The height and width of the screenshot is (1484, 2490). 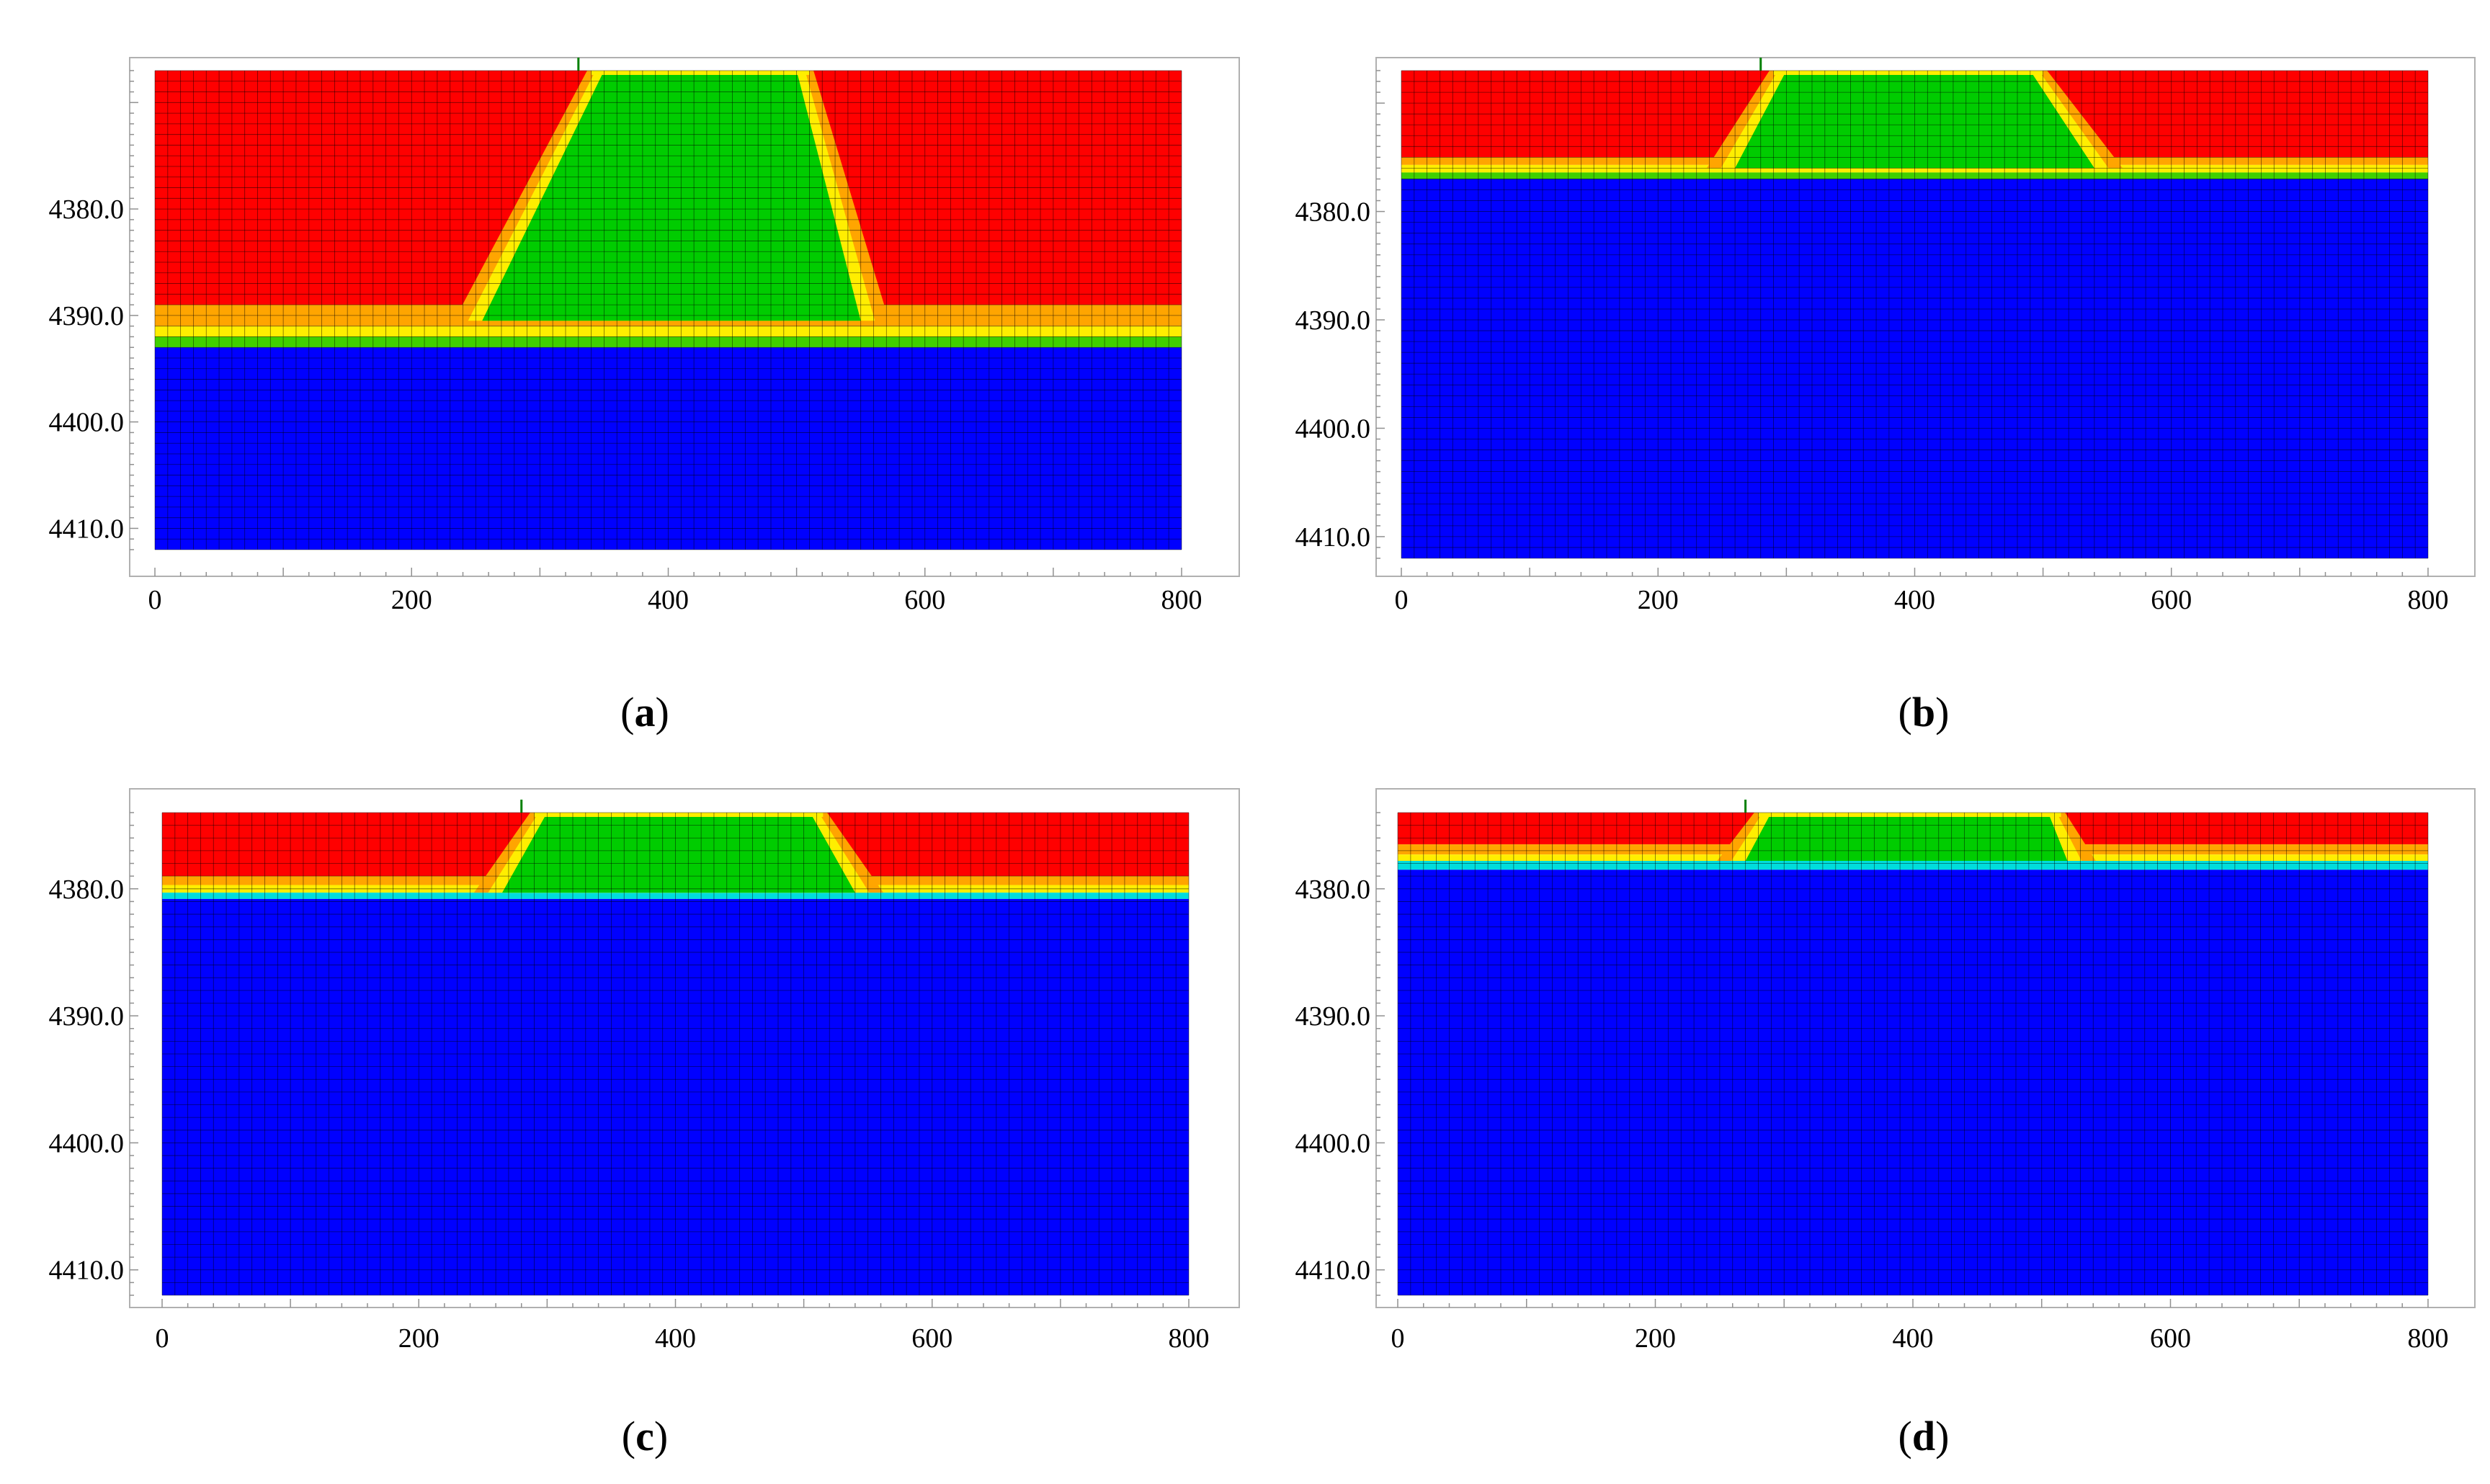 I want to click on caption-d-text: (d), so click(x=1924, y=1437).